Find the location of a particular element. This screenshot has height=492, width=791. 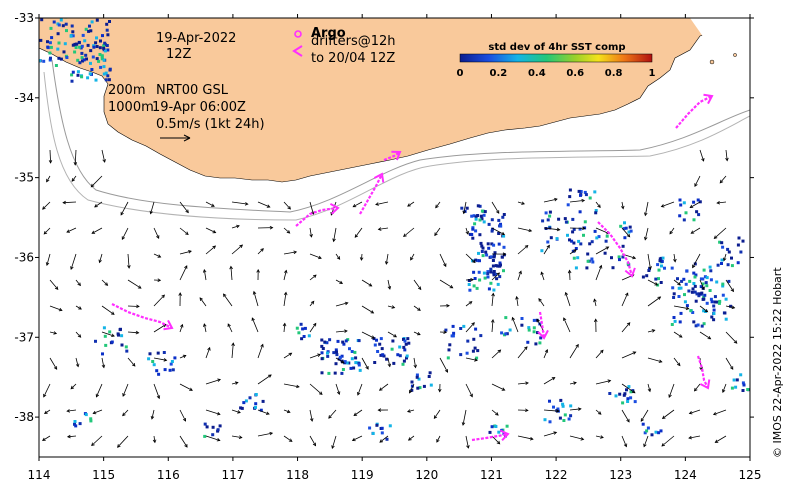

island is located at coordinates (735, 55).